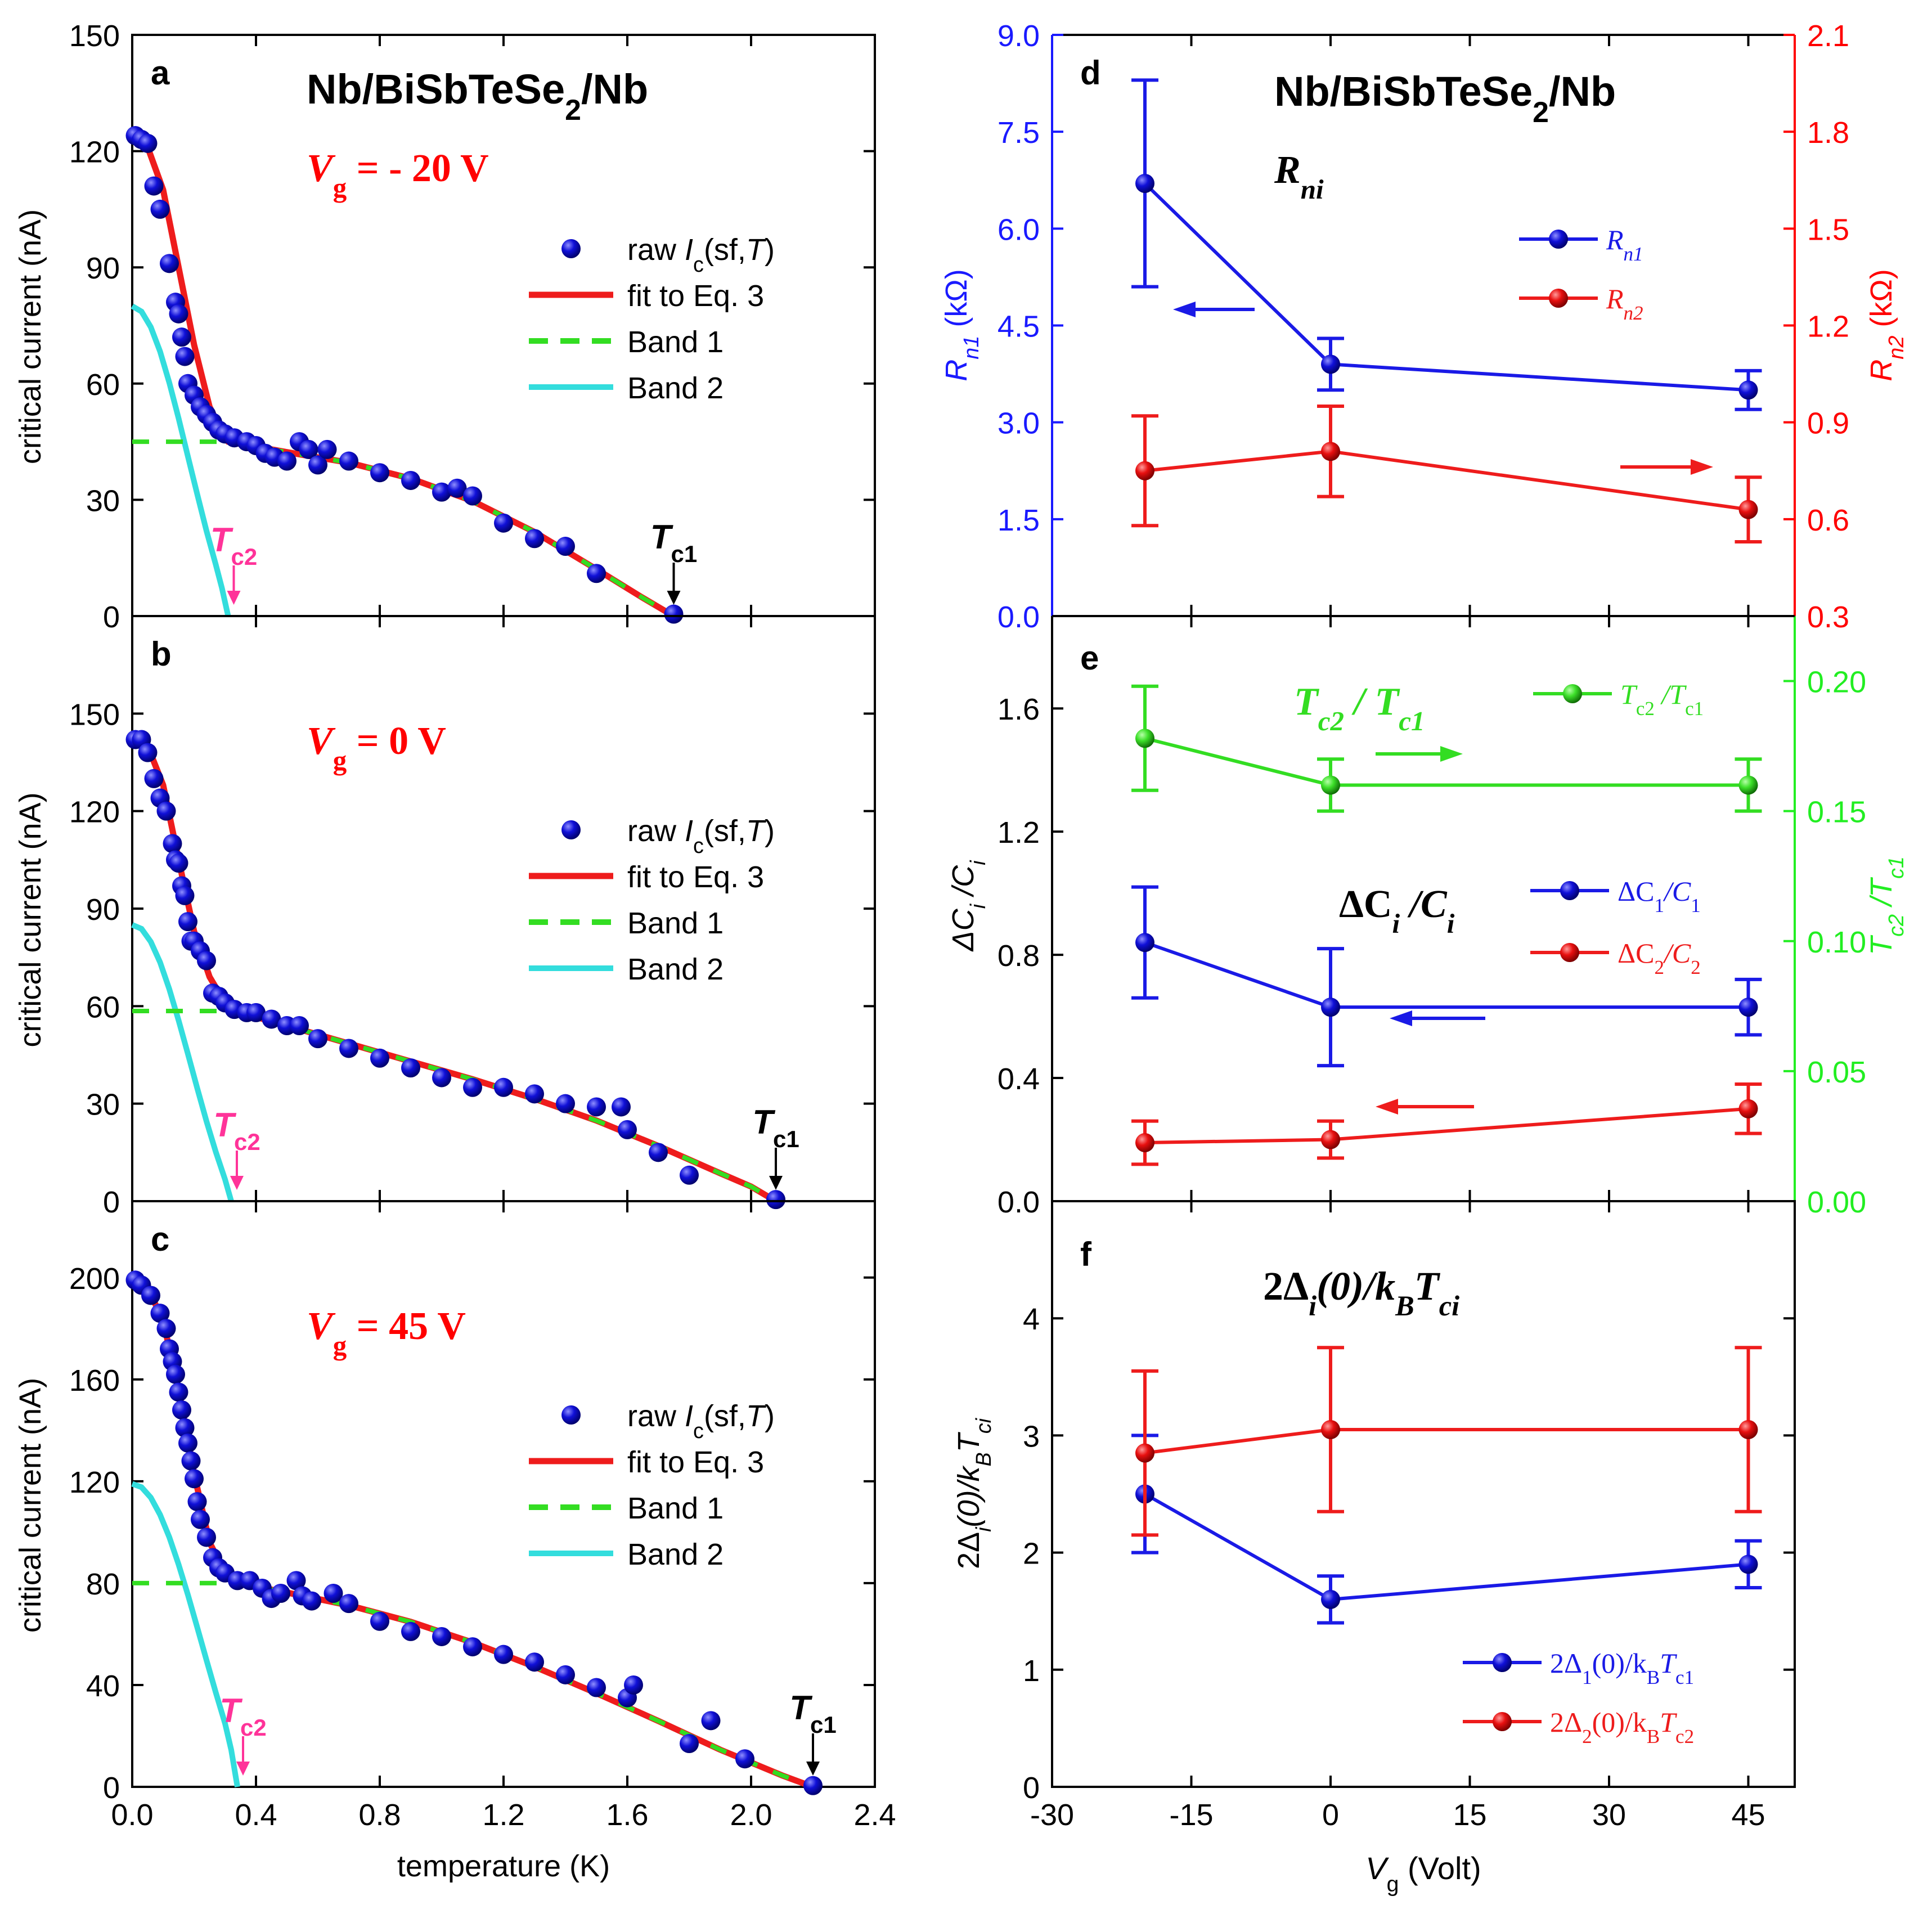  Describe the element at coordinates (1660, 895) in the screenshot. I see `legend-label: ΔC1/C1` at that location.